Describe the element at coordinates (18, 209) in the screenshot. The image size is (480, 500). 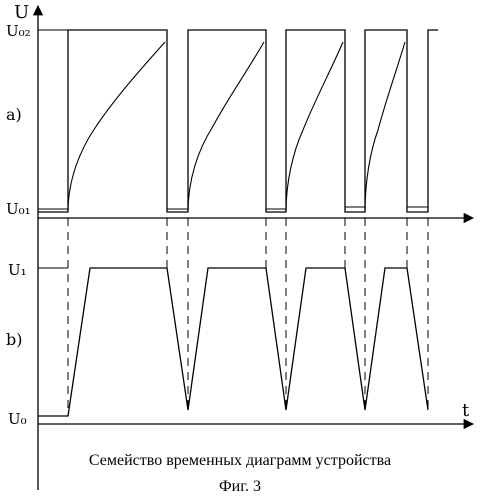
I see `level-u01-label: U₀₁` at that location.